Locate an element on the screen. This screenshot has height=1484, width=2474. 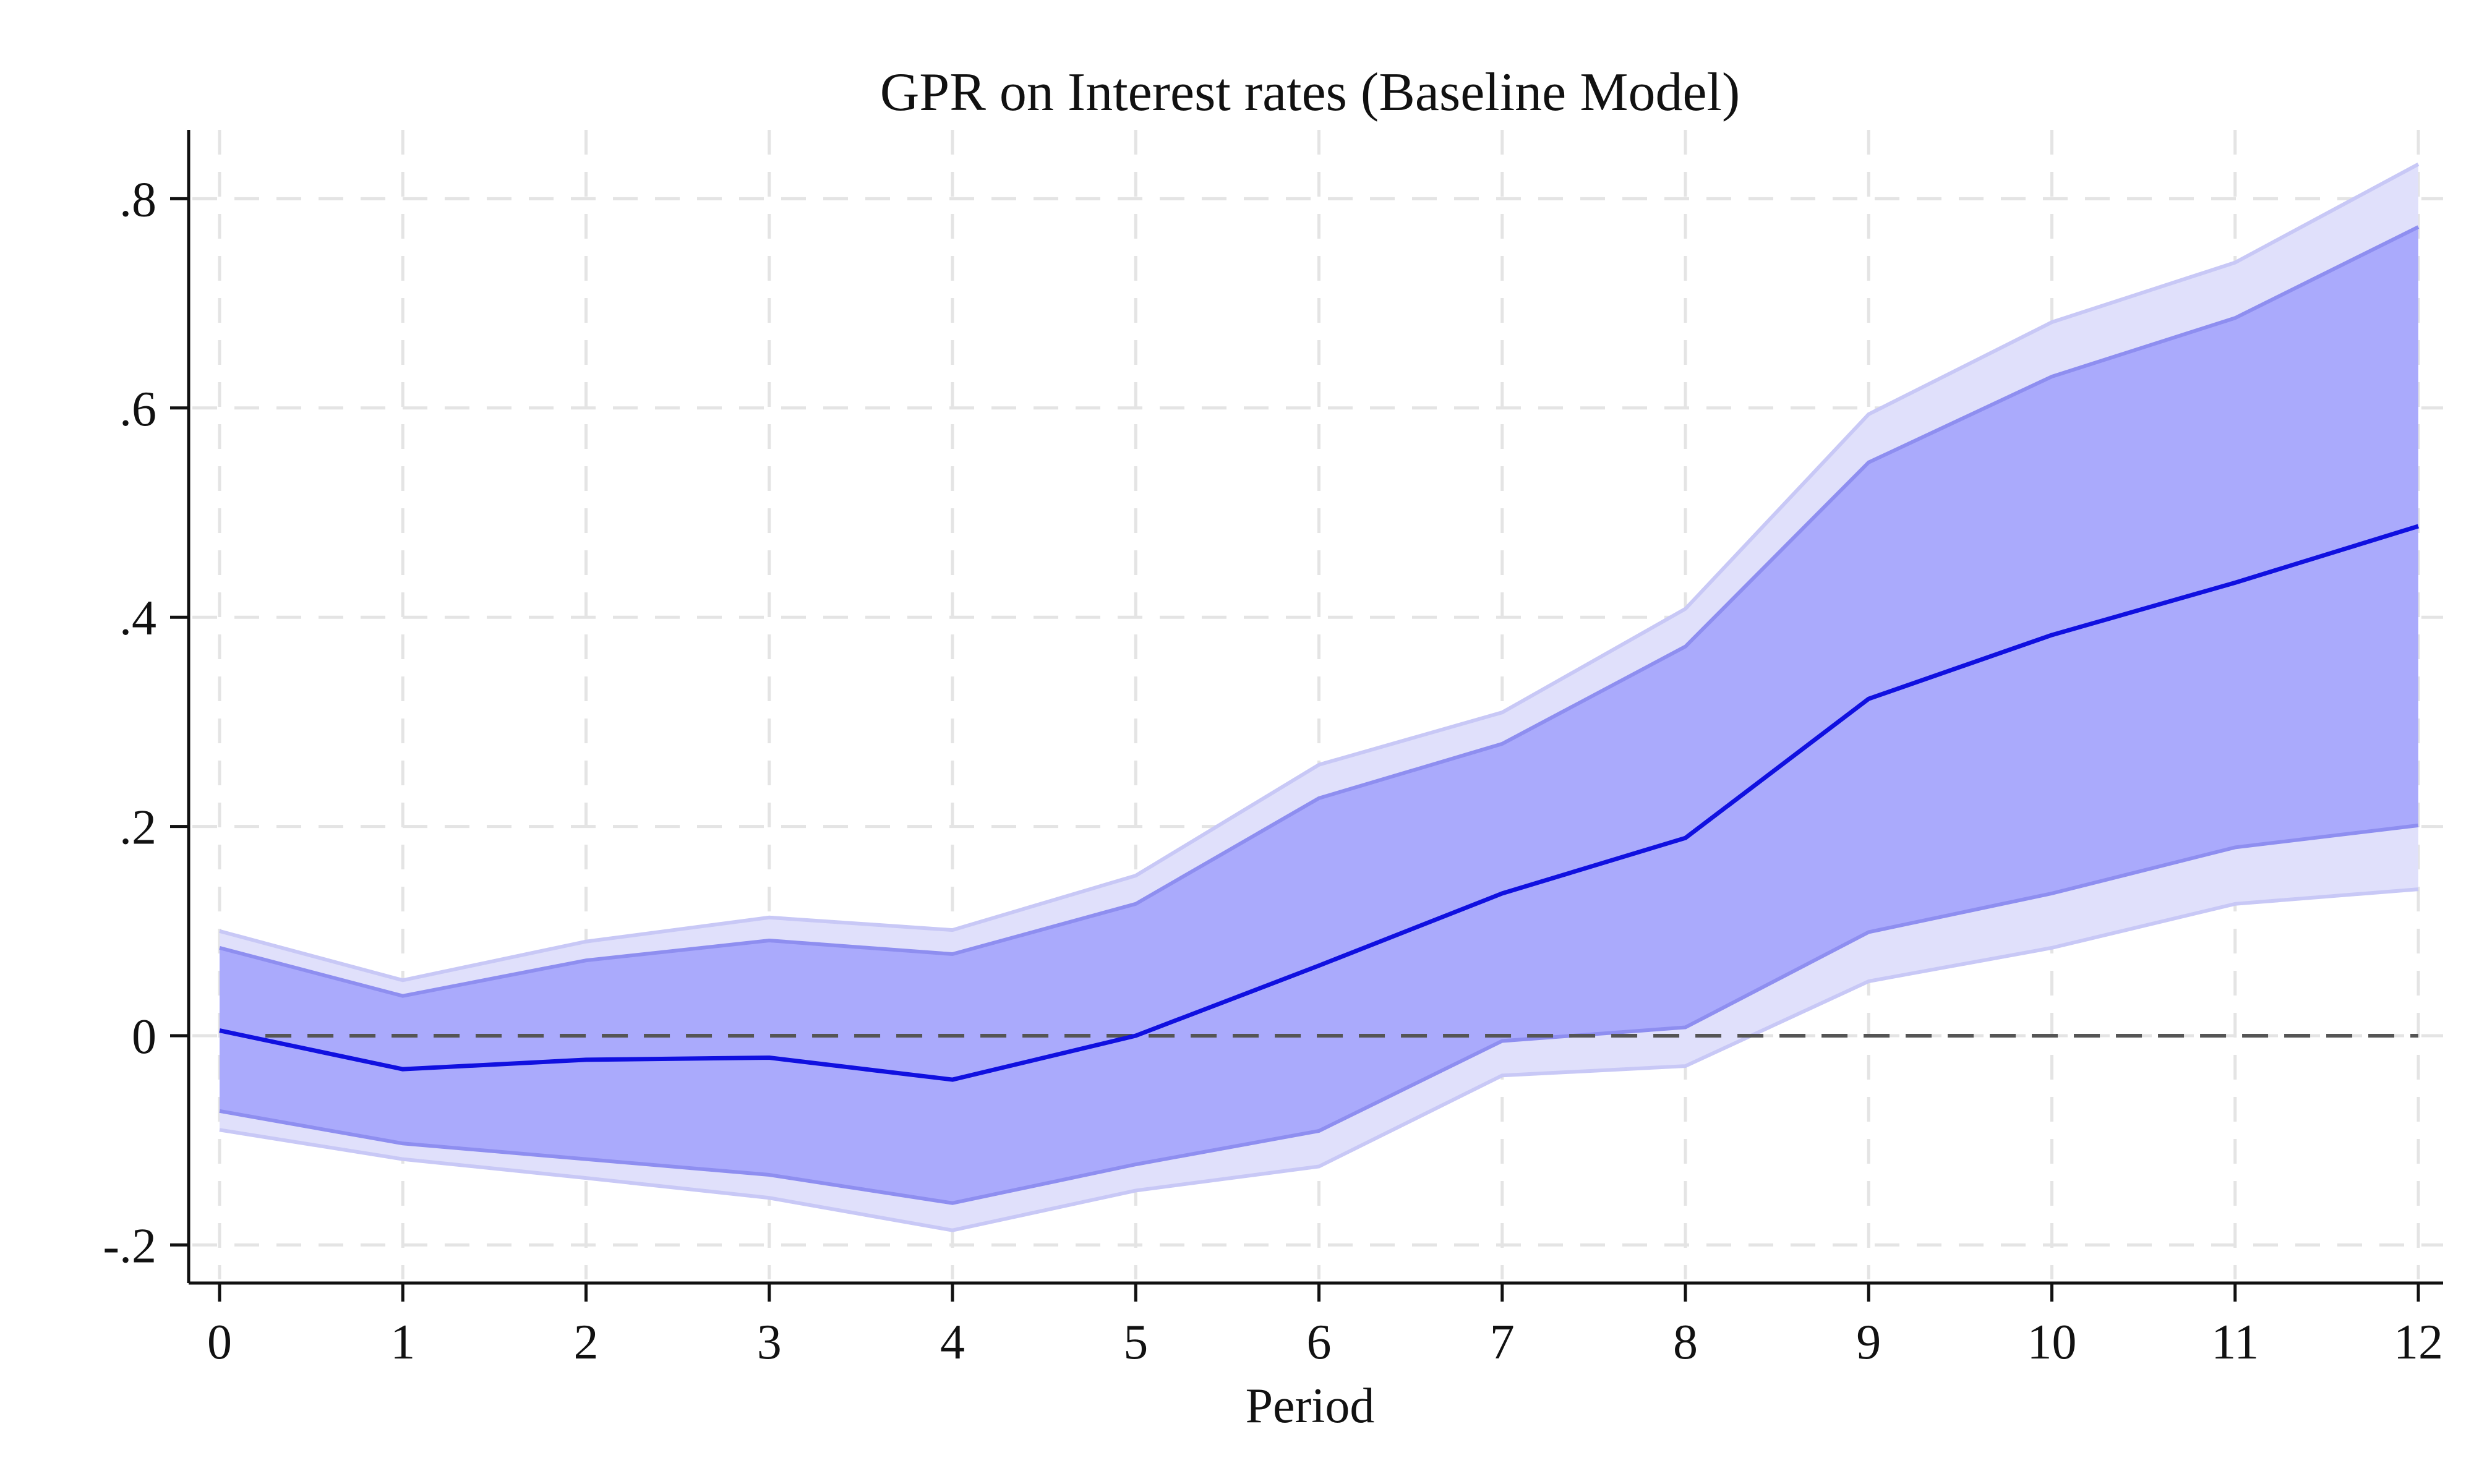
x-tick-label: 5 is located at coordinates (1135, 1342).